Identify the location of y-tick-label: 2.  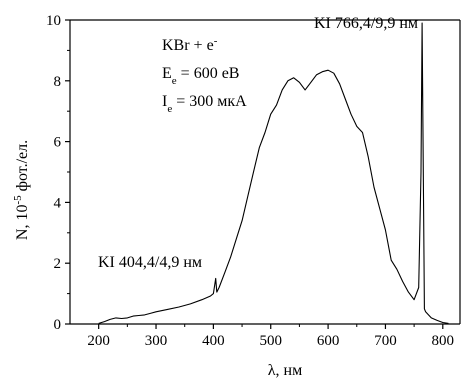
(58, 264).